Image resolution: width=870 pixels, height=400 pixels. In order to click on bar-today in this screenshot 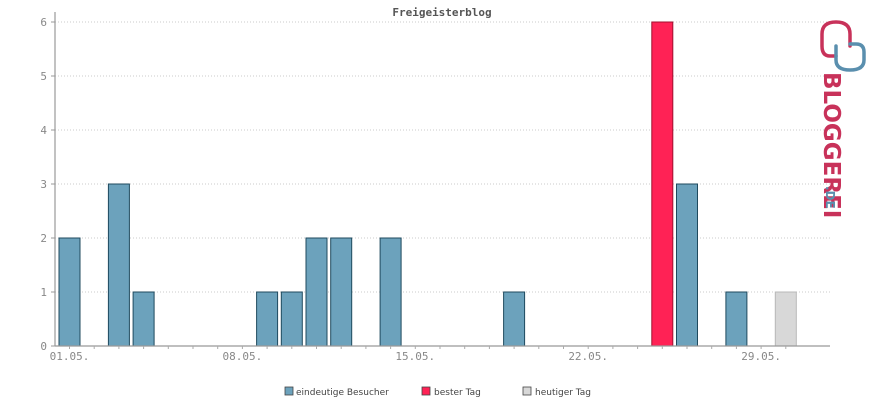, I will do `click(785, 319)`.